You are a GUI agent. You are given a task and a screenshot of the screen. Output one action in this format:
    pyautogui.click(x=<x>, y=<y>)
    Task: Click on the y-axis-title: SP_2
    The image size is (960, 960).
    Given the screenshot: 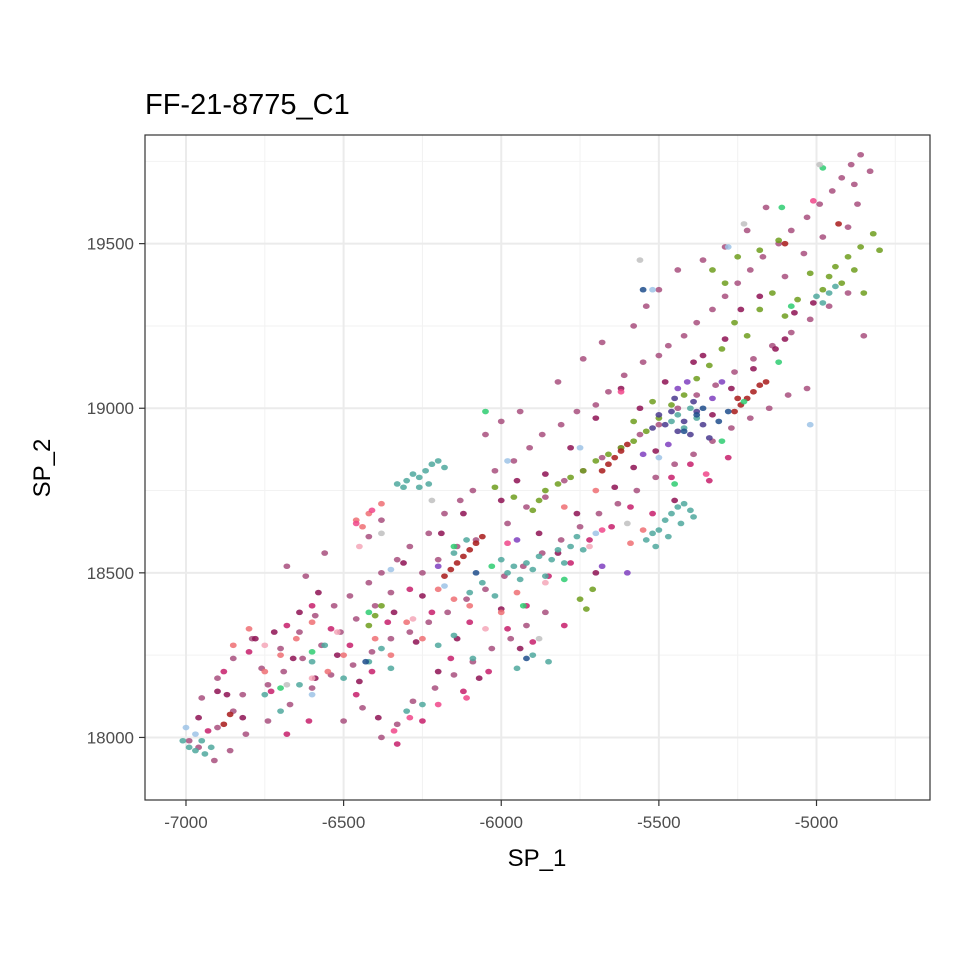 What is the action you would take?
    pyautogui.click(x=42, y=468)
    